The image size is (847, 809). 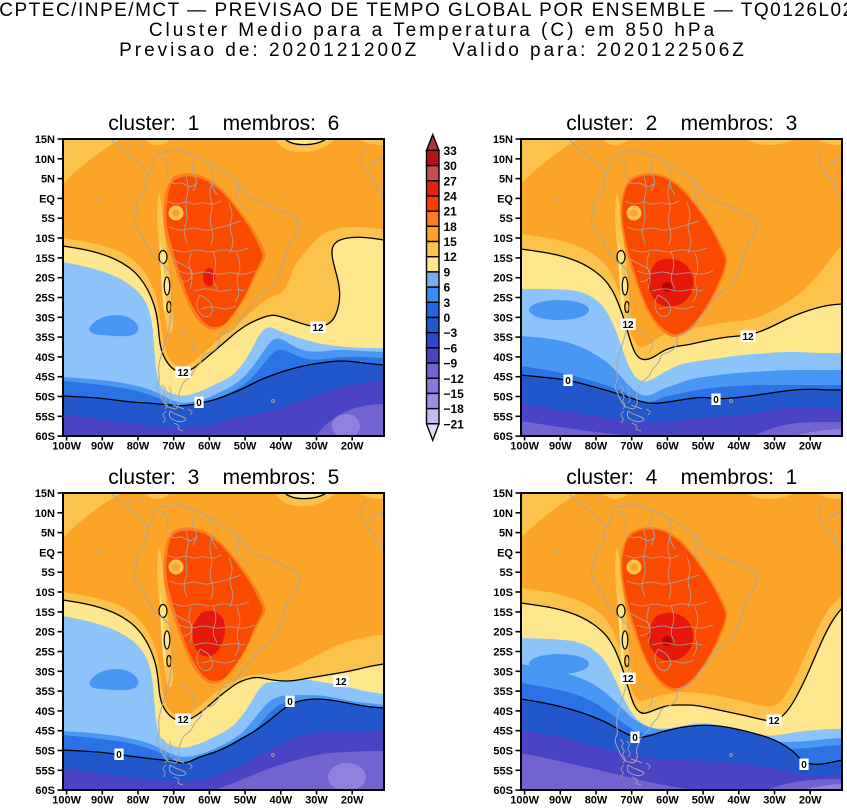 I want to click on svg-text: 21, so click(x=451, y=212).